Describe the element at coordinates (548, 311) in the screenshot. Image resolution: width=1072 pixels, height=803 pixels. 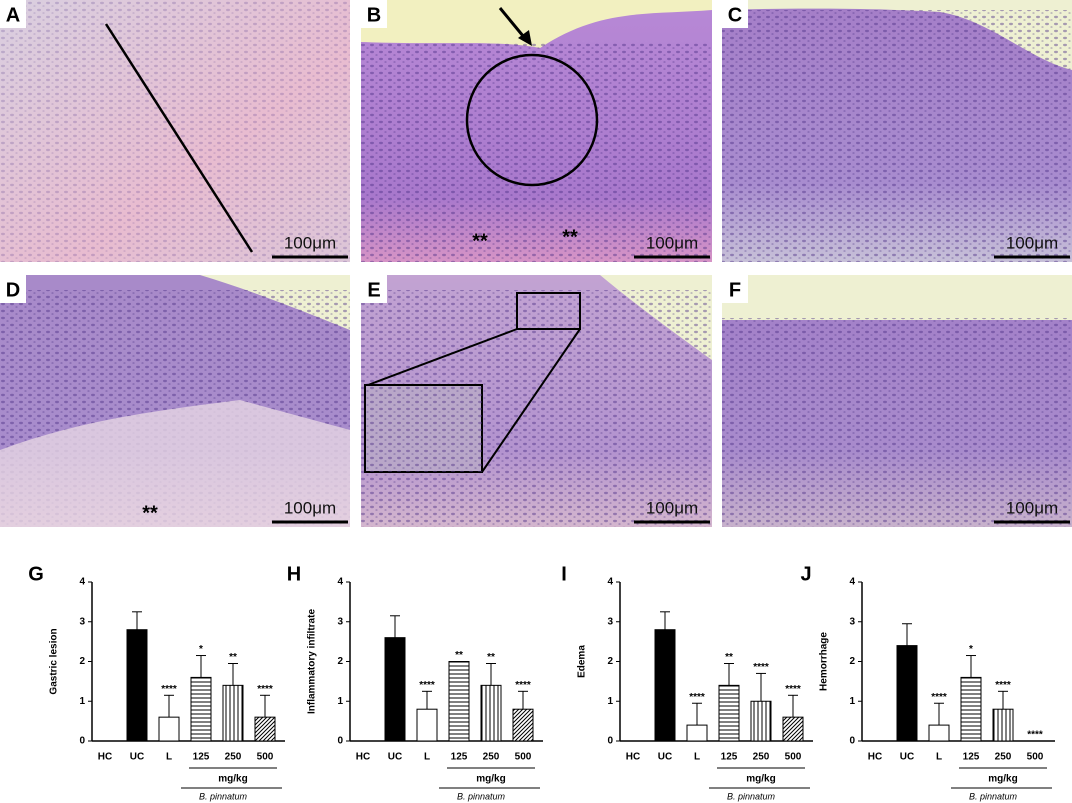
I see `zoom-box` at that location.